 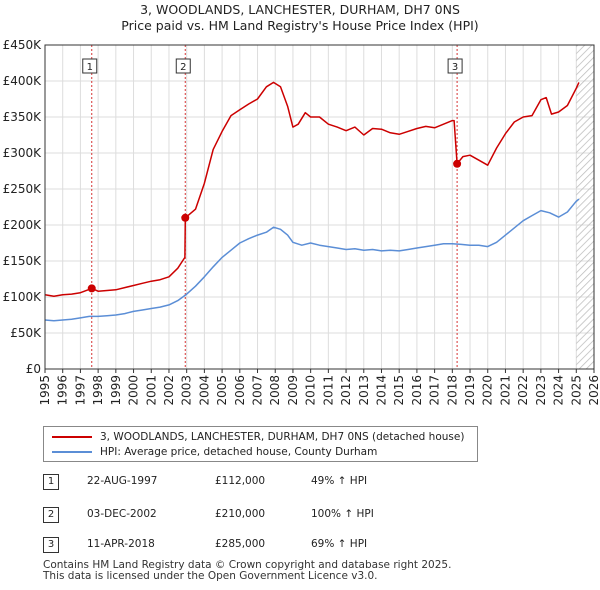 I want to click on x-tick-label: 2006, so click(x=240, y=390).